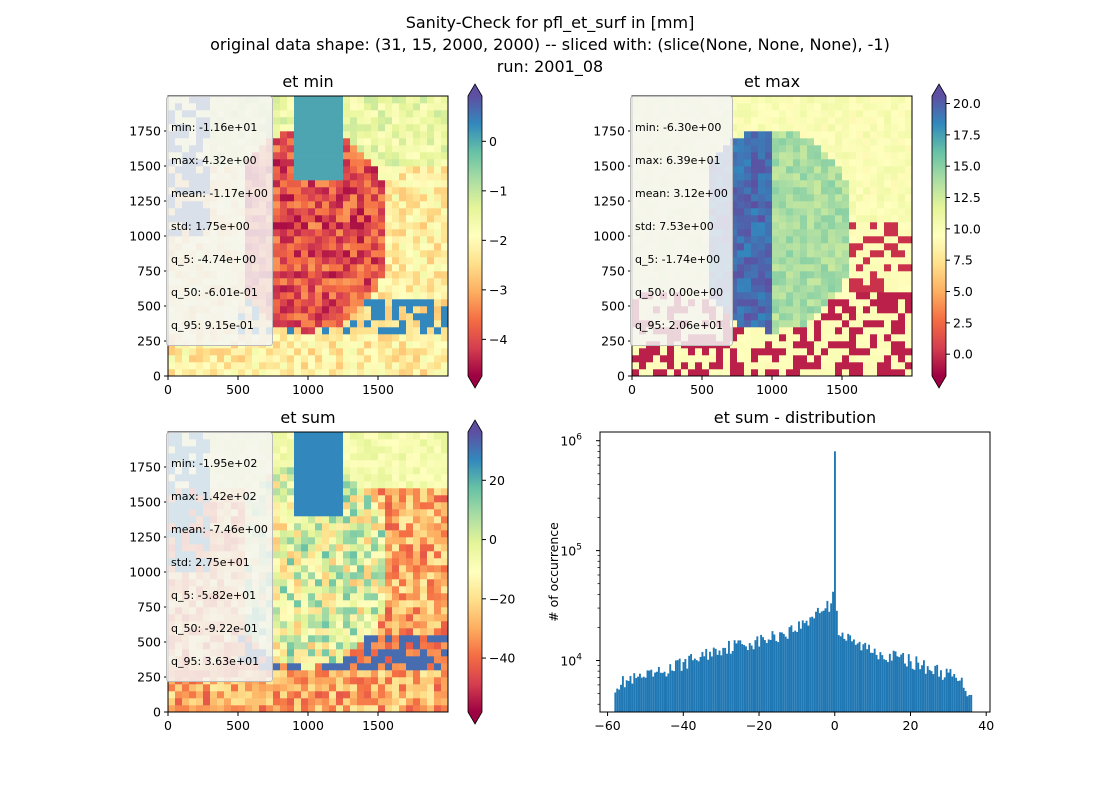 Image resolution: width=1100 pixels, height=800 pixels. What do you see at coordinates (740, 676) in the screenshot?
I see `histogram-bar` at bounding box center [740, 676].